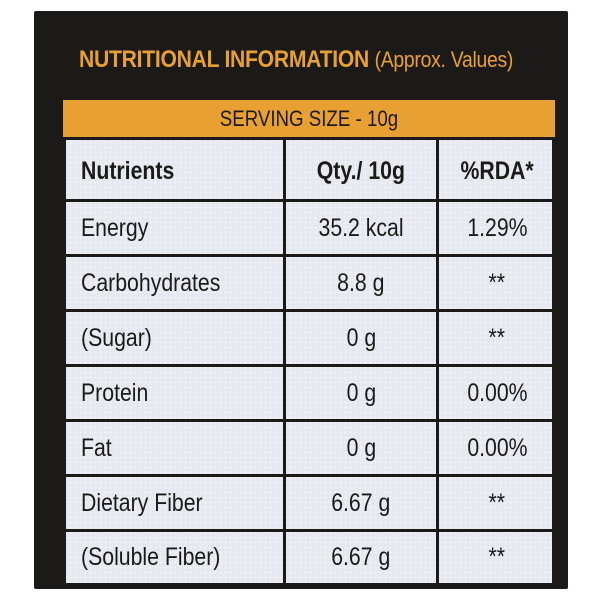 This screenshot has width=600, height=600. Describe the element at coordinates (361, 392) in the screenshot. I see `row-protein-qty: 0 g` at that location.